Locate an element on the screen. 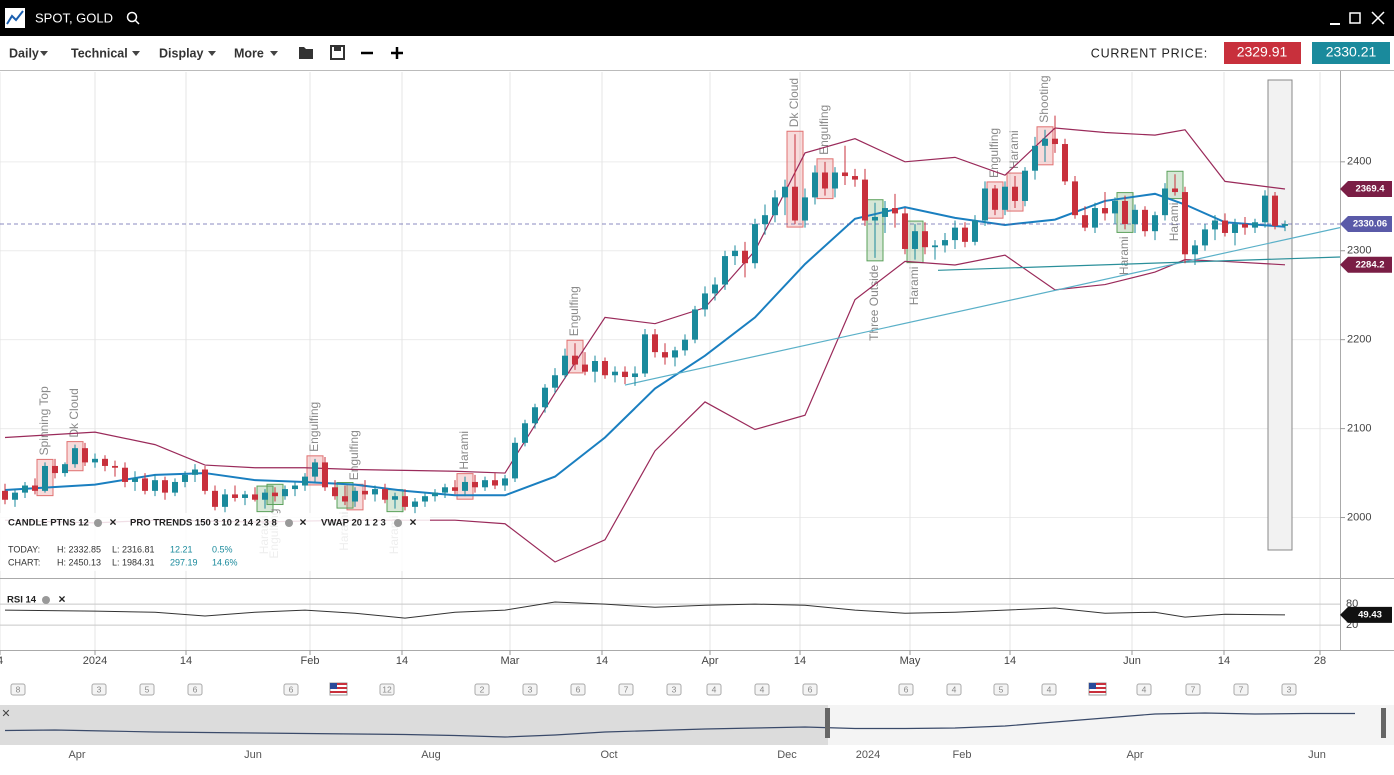 This screenshot has width=1394, height=775. navigator-label: Oct is located at coordinates (608, 755).